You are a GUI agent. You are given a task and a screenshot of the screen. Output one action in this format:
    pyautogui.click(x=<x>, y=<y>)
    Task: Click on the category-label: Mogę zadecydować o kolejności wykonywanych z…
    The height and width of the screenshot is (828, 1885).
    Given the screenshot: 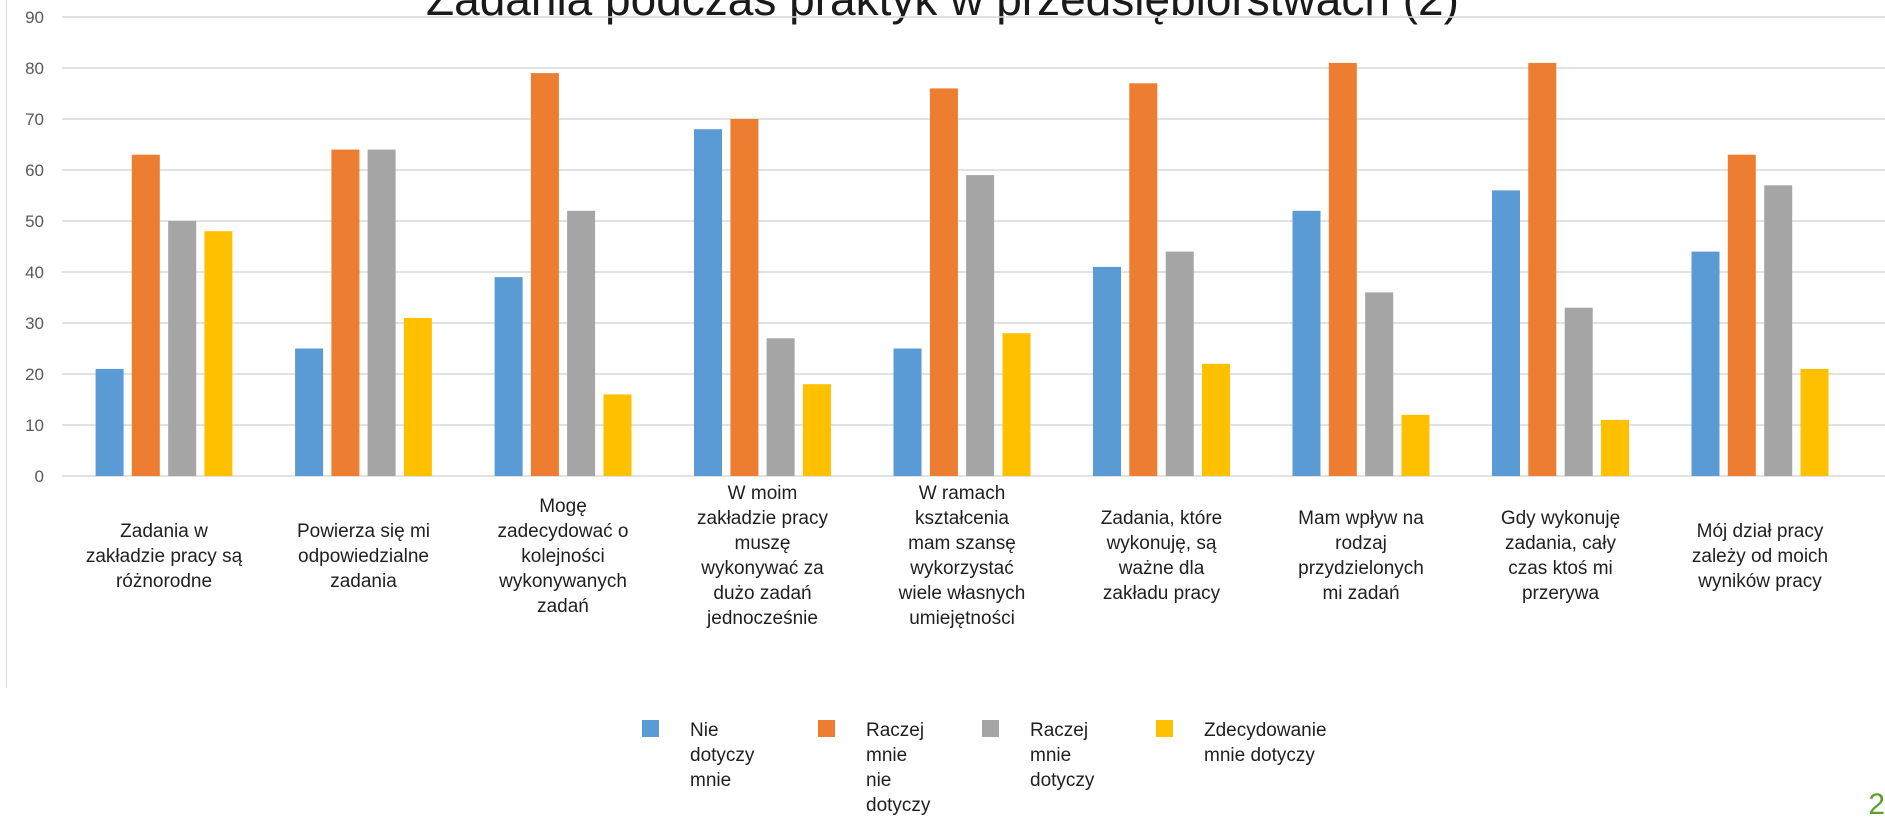 What is the action you would take?
    pyautogui.click(x=563, y=556)
    